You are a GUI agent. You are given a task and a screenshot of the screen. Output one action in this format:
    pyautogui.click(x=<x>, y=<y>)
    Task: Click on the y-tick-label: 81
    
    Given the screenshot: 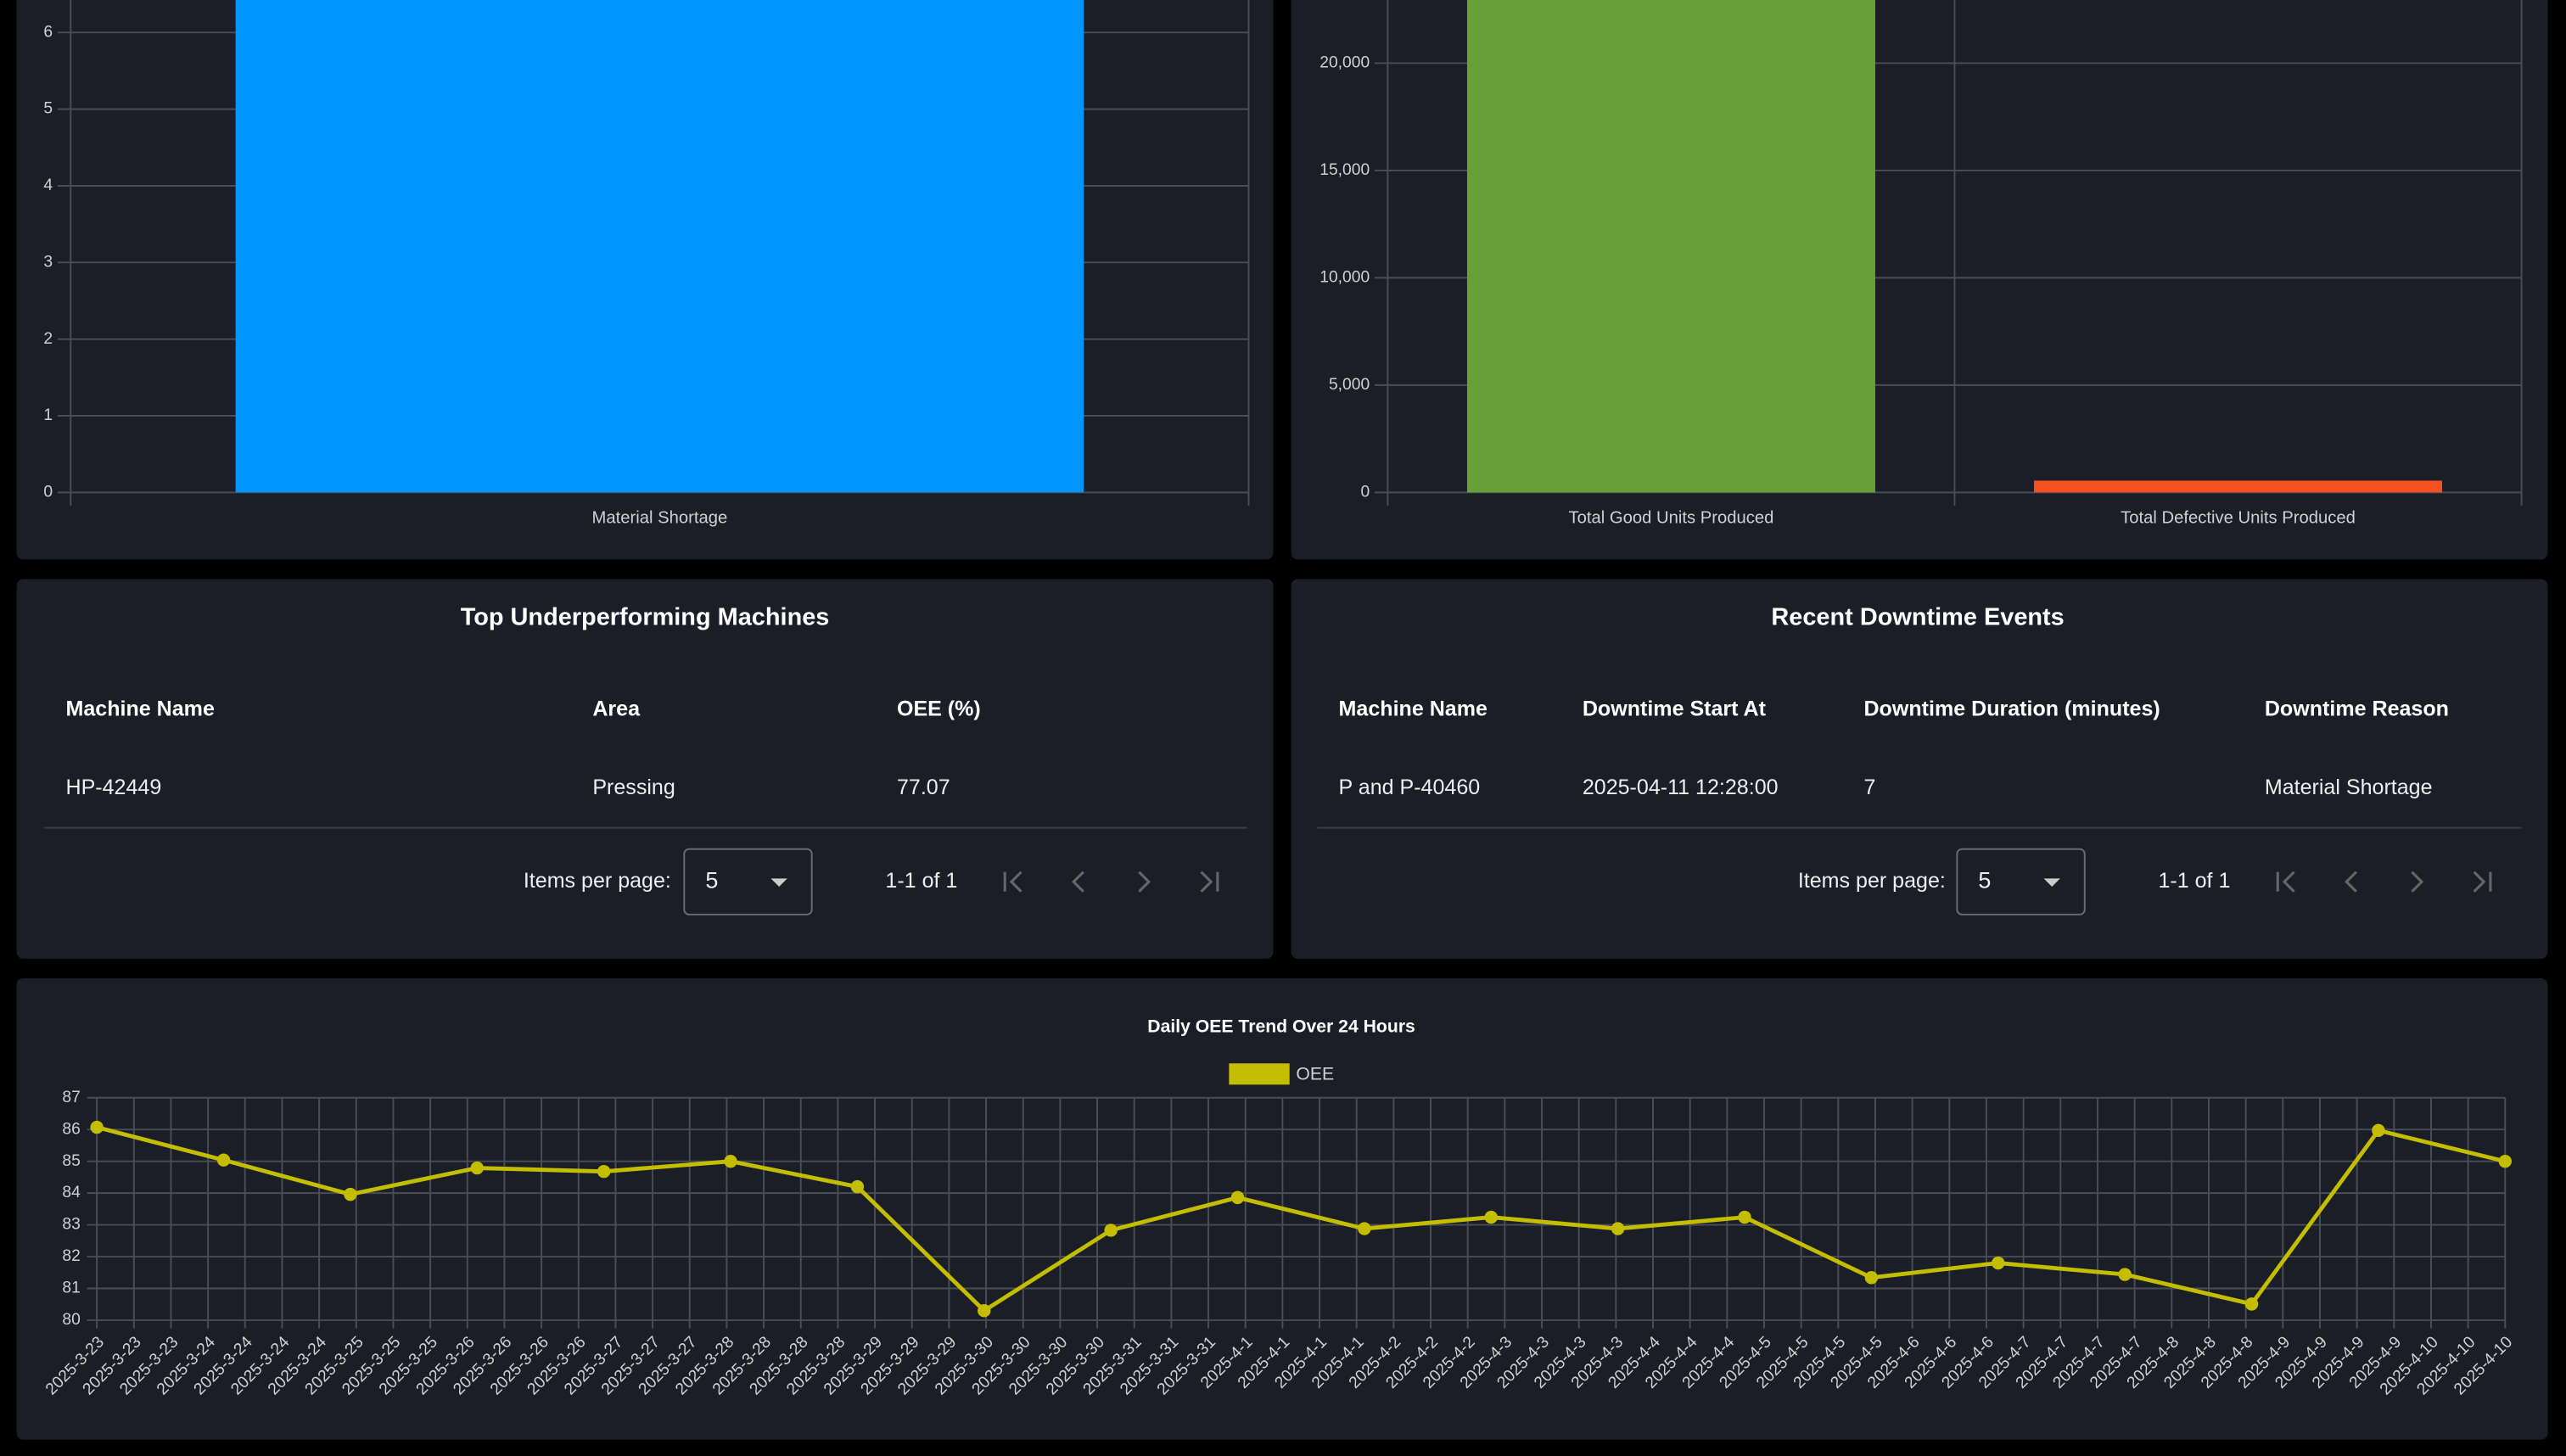 What is the action you would take?
    pyautogui.click(x=71, y=1288)
    